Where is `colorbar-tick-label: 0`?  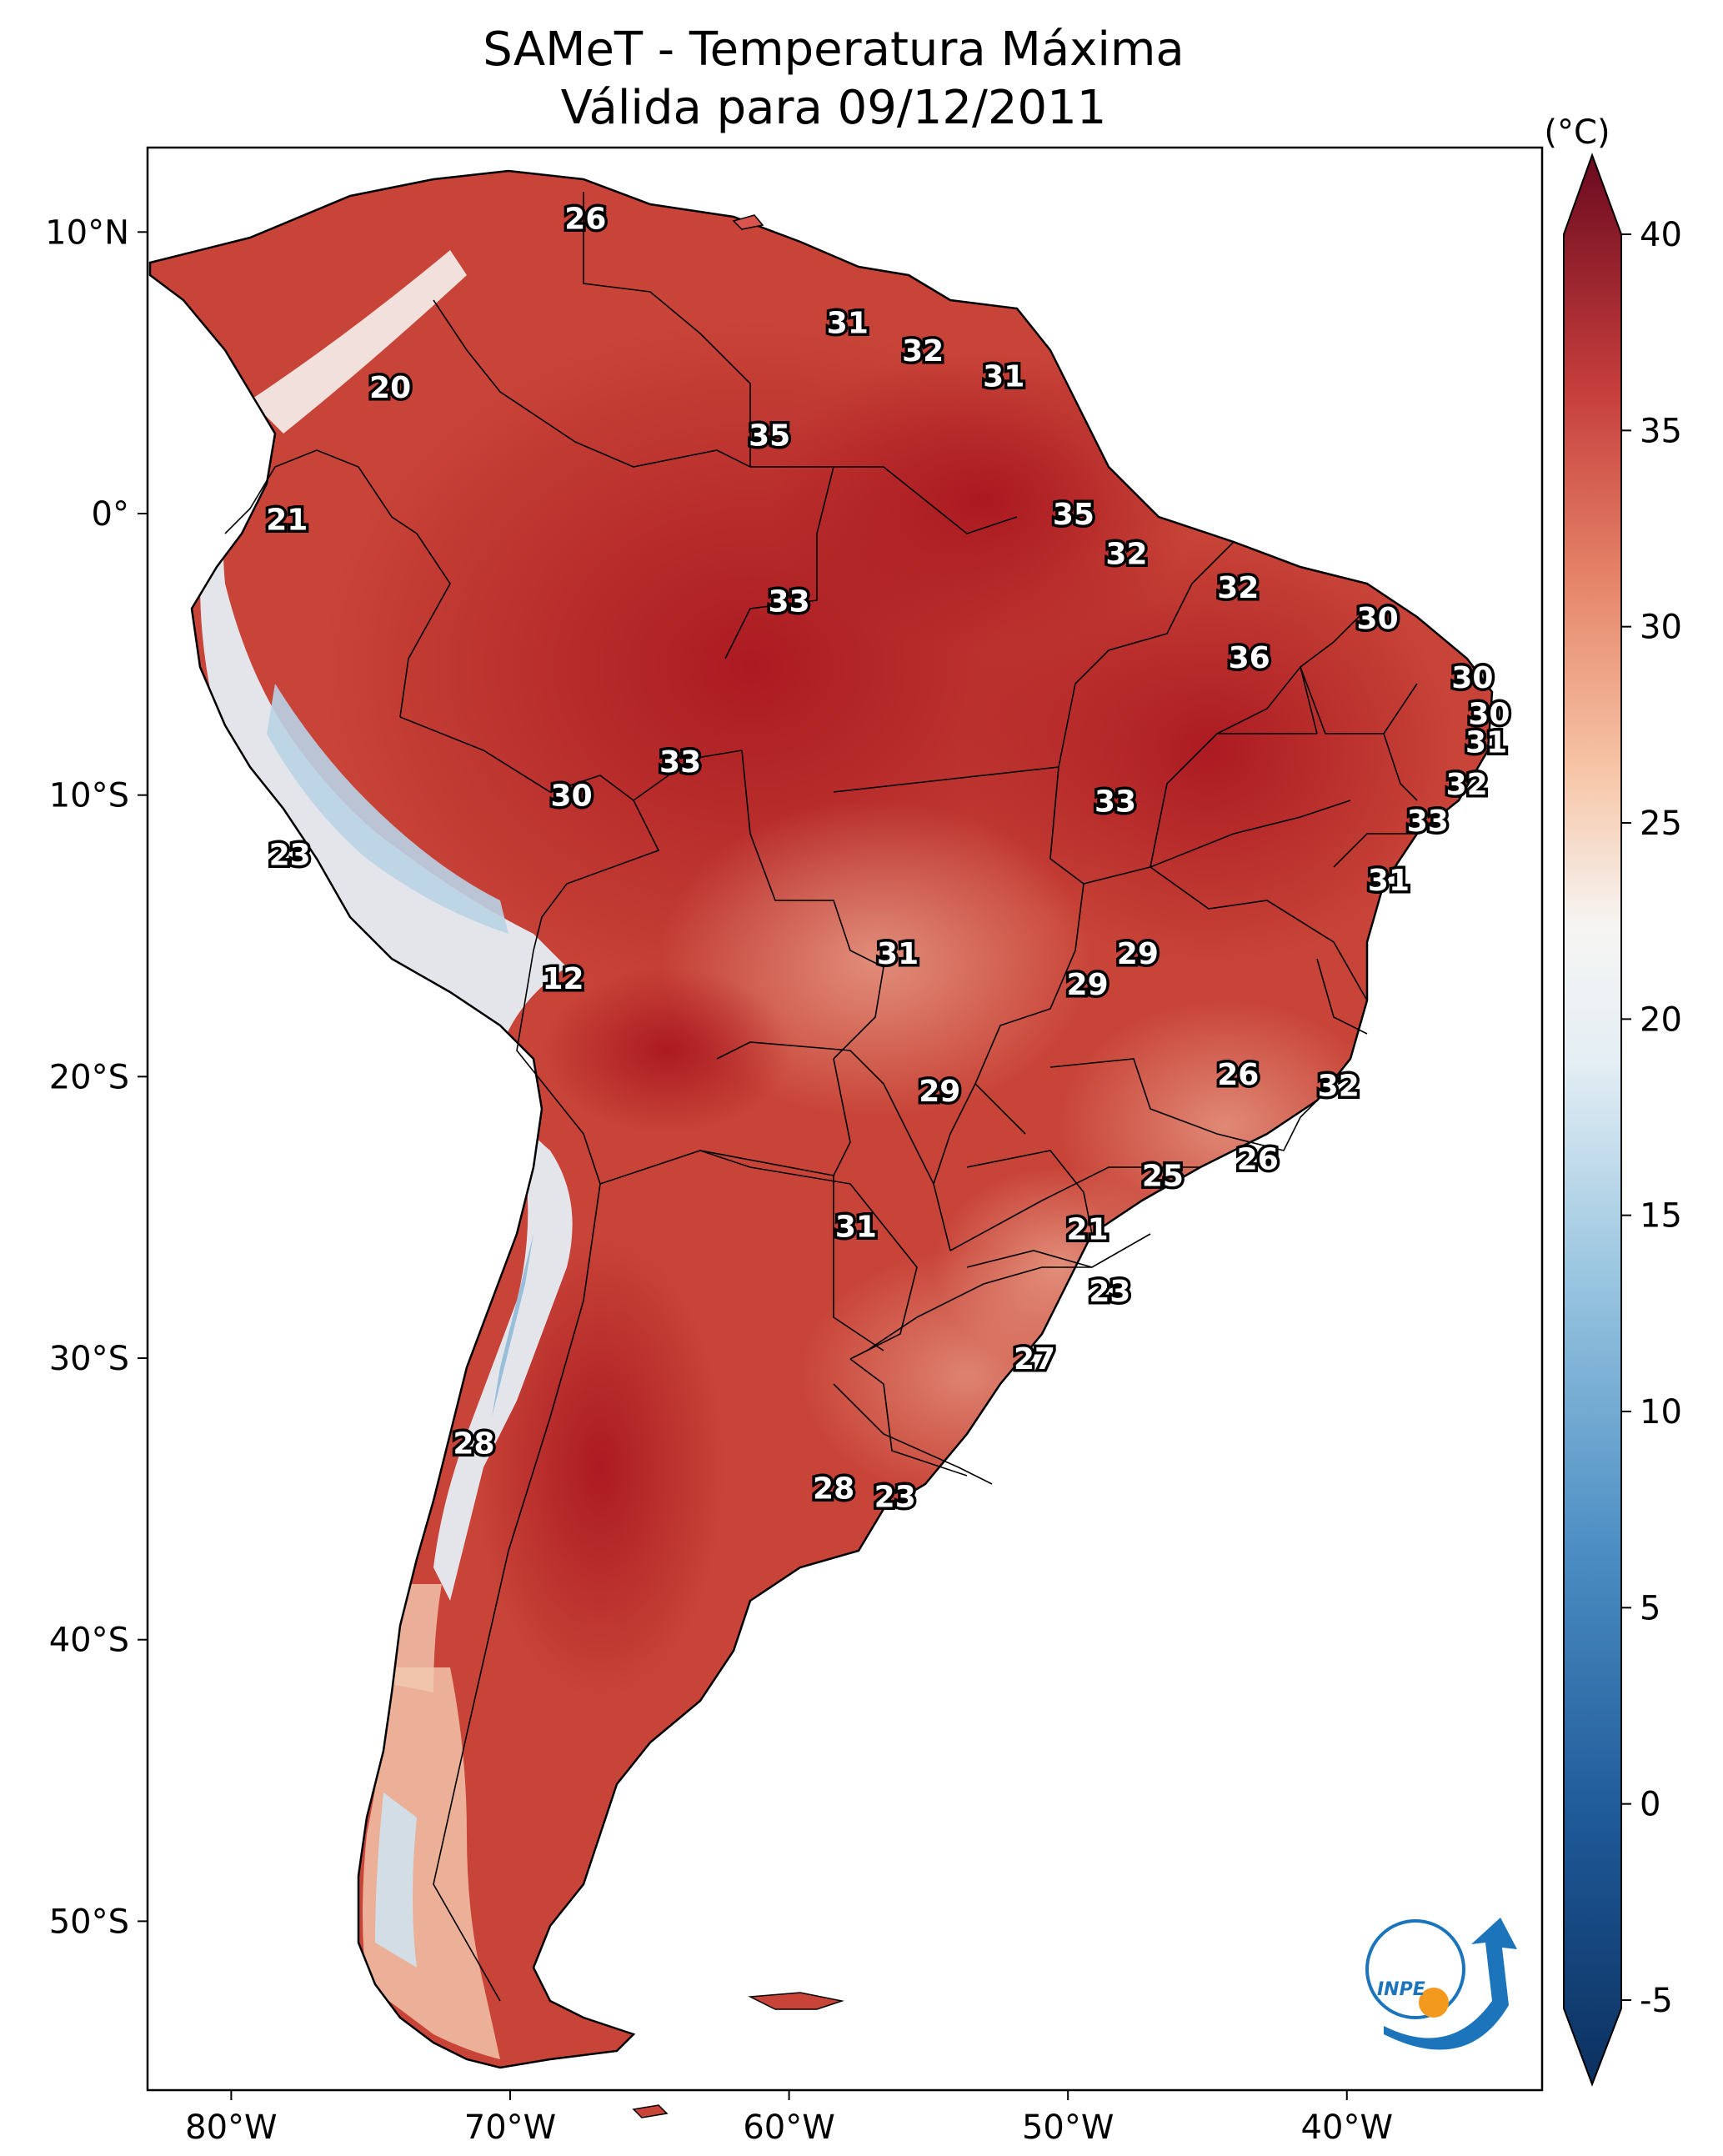
colorbar-tick-label: 0 is located at coordinates (1650, 1805).